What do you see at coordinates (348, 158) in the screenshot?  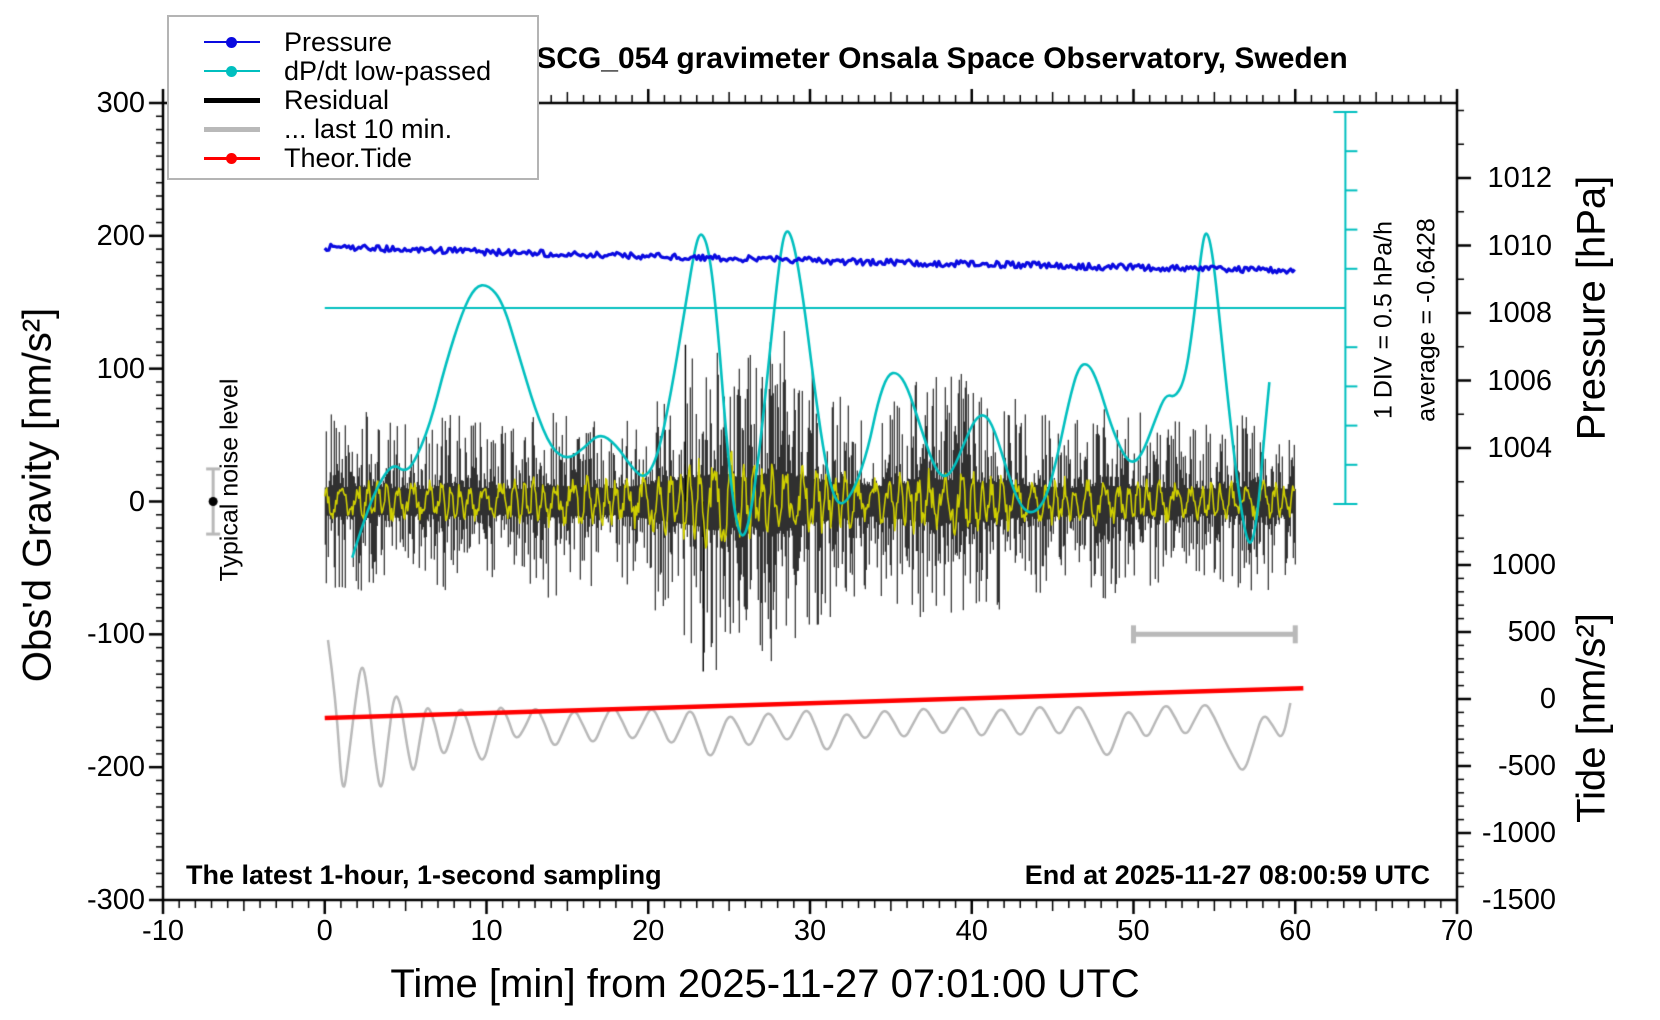 I see `legend-item-label: Theor.Tide` at bounding box center [348, 158].